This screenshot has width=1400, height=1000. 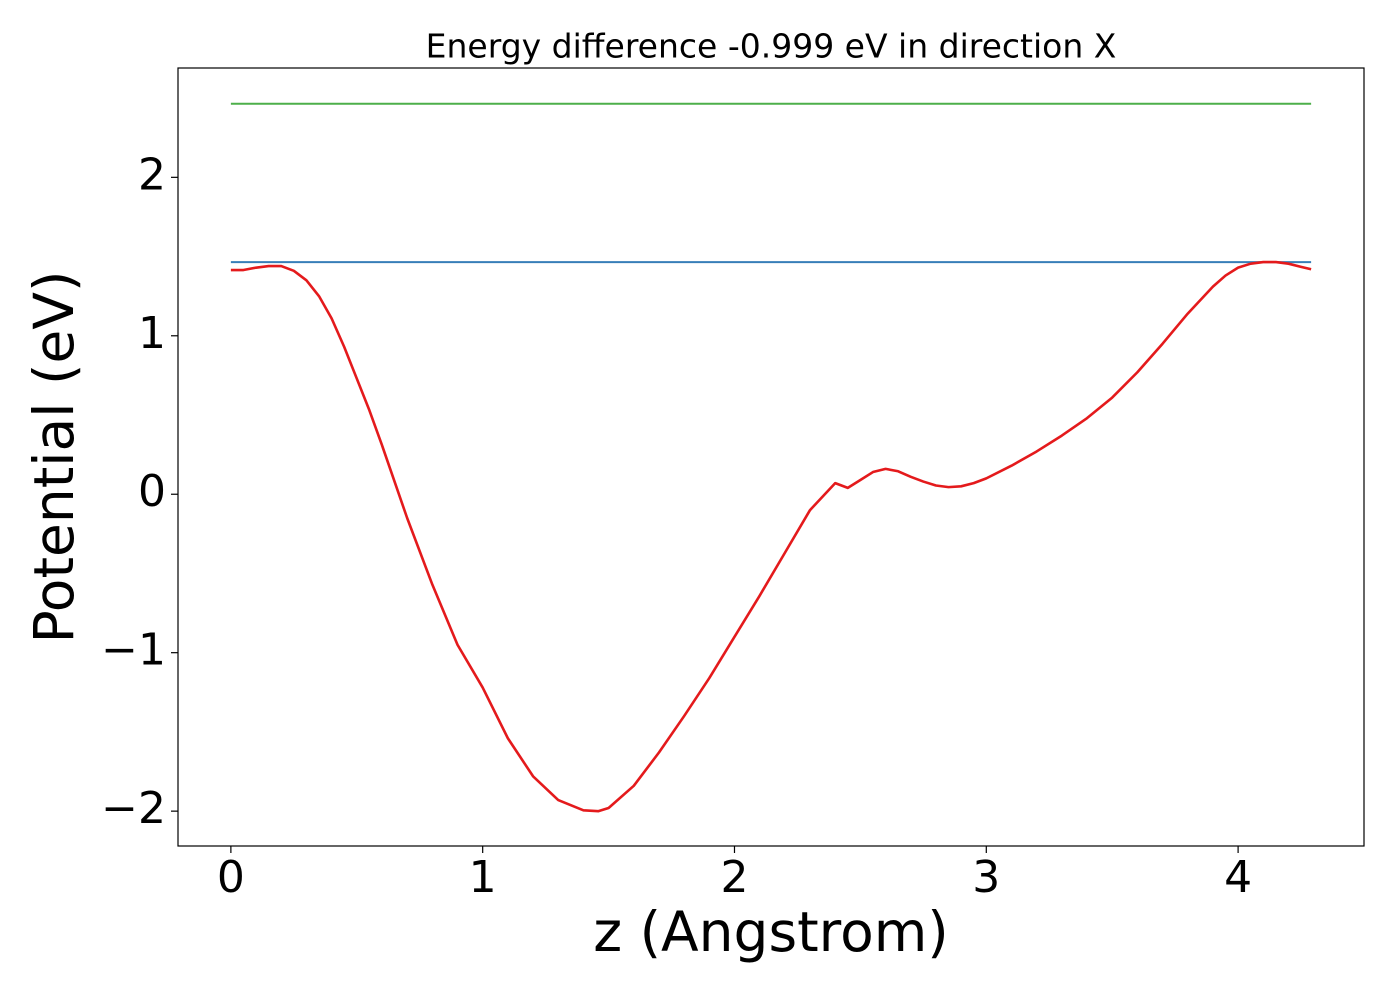 What do you see at coordinates (231, 877) in the screenshot?
I see `x-tick-label: 0` at bounding box center [231, 877].